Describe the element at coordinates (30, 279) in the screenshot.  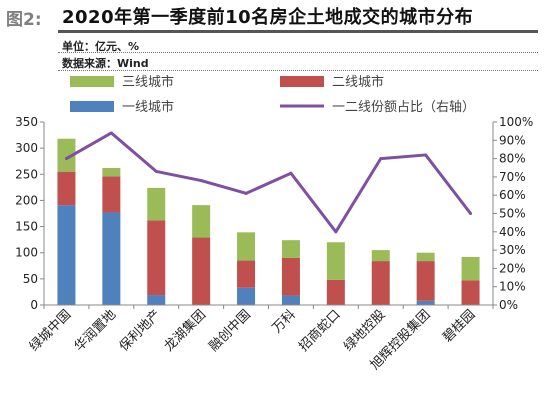
I see `y-left-tick-label: 50` at that location.